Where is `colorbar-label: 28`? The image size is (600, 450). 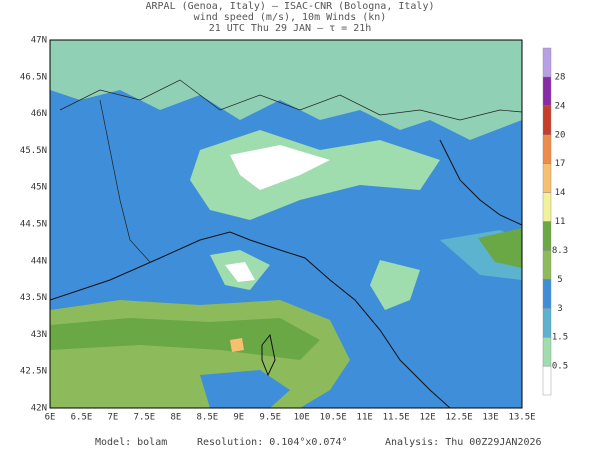
colorbar-label: 28 is located at coordinates (560, 77).